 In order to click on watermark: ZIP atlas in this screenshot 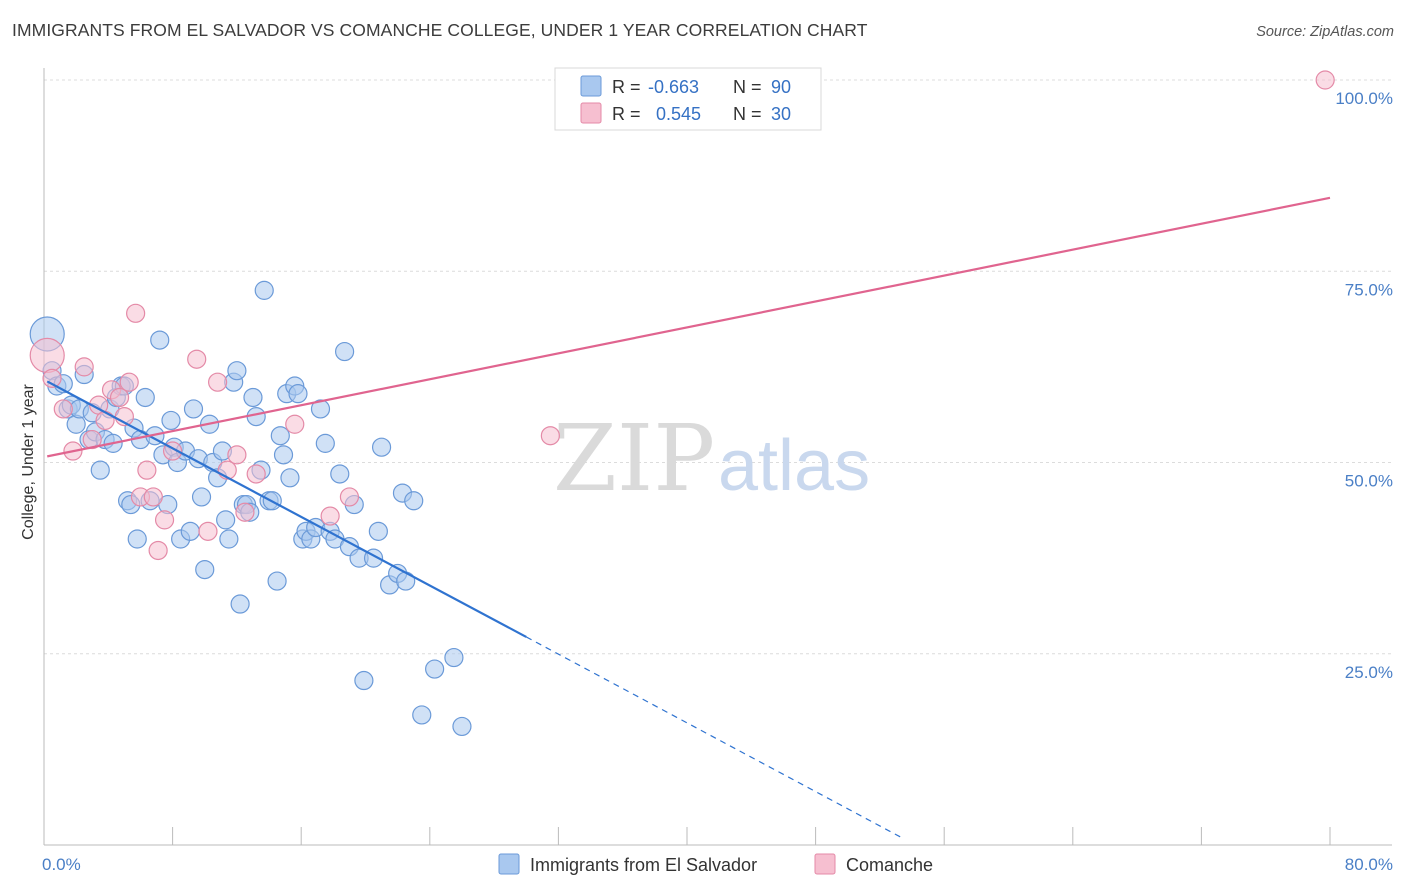, I will do `click(711, 458)`.